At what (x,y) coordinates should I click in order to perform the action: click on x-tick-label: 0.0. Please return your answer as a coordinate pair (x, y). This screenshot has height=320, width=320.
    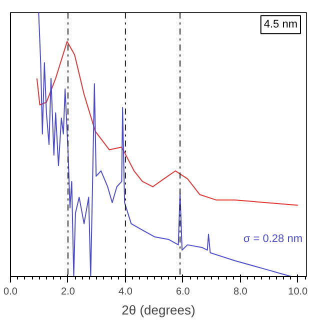
    Looking at the image, I should click on (11, 292).